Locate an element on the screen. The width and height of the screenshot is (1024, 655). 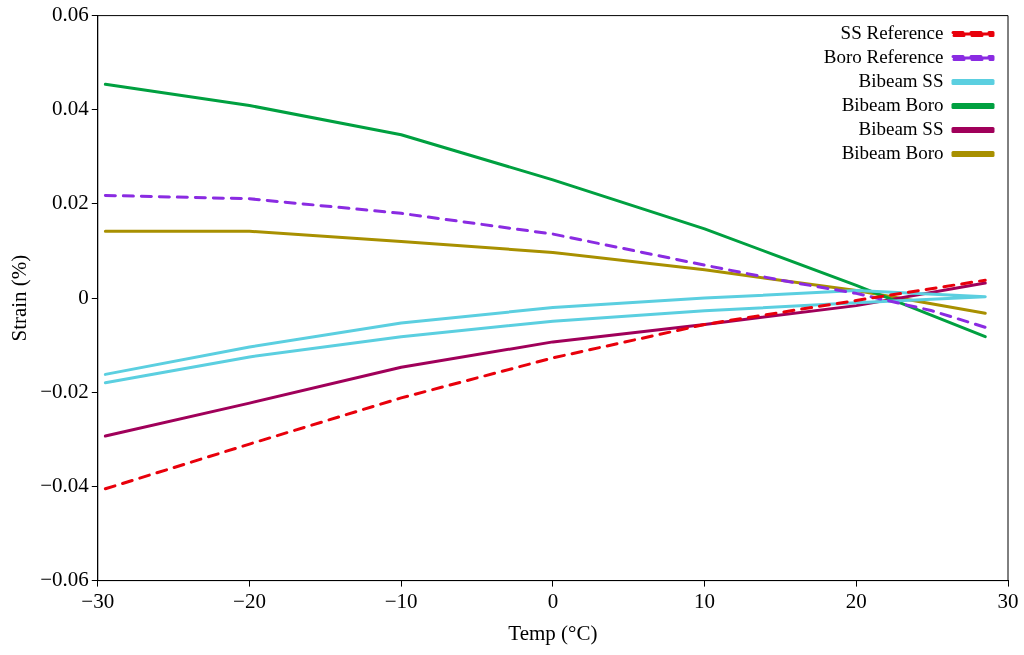
y-tick-label: 0 is located at coordinates (83, 296).